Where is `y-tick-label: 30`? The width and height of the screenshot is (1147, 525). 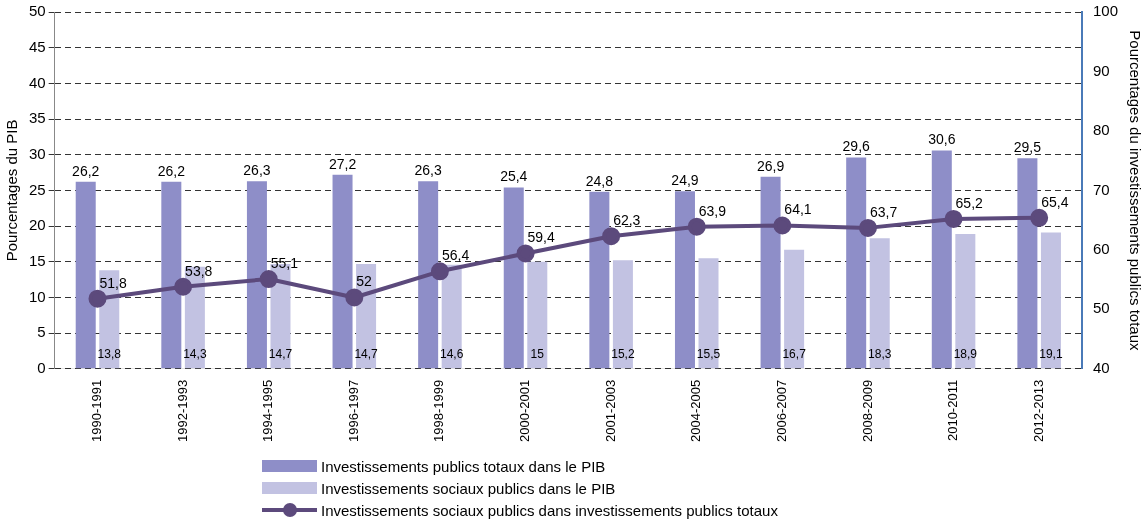 y-tick-label: 30 is located at coordinates (37, 153).